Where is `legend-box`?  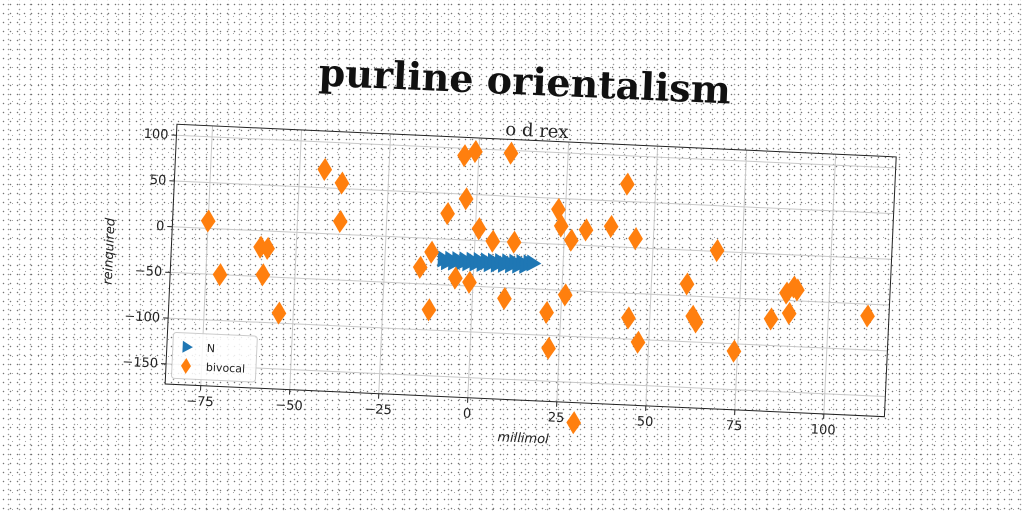 legend-box is located at coordinates (214, 357).